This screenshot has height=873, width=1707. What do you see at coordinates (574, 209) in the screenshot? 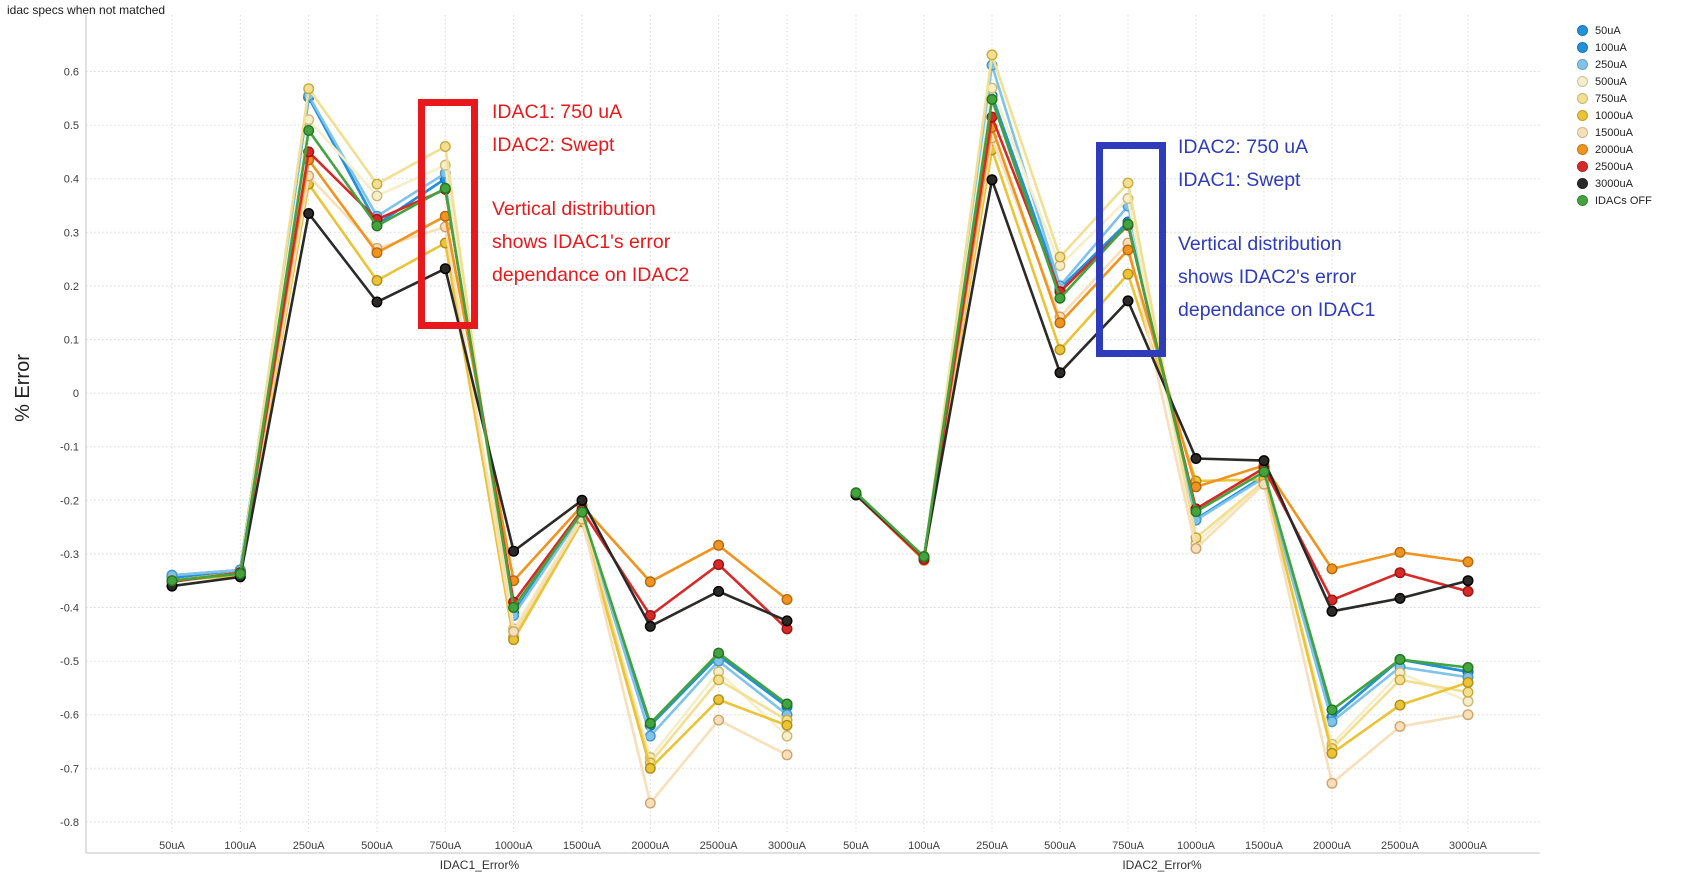
I see `annotation-line: Vertical distribution` at bounding box center [574, 209].